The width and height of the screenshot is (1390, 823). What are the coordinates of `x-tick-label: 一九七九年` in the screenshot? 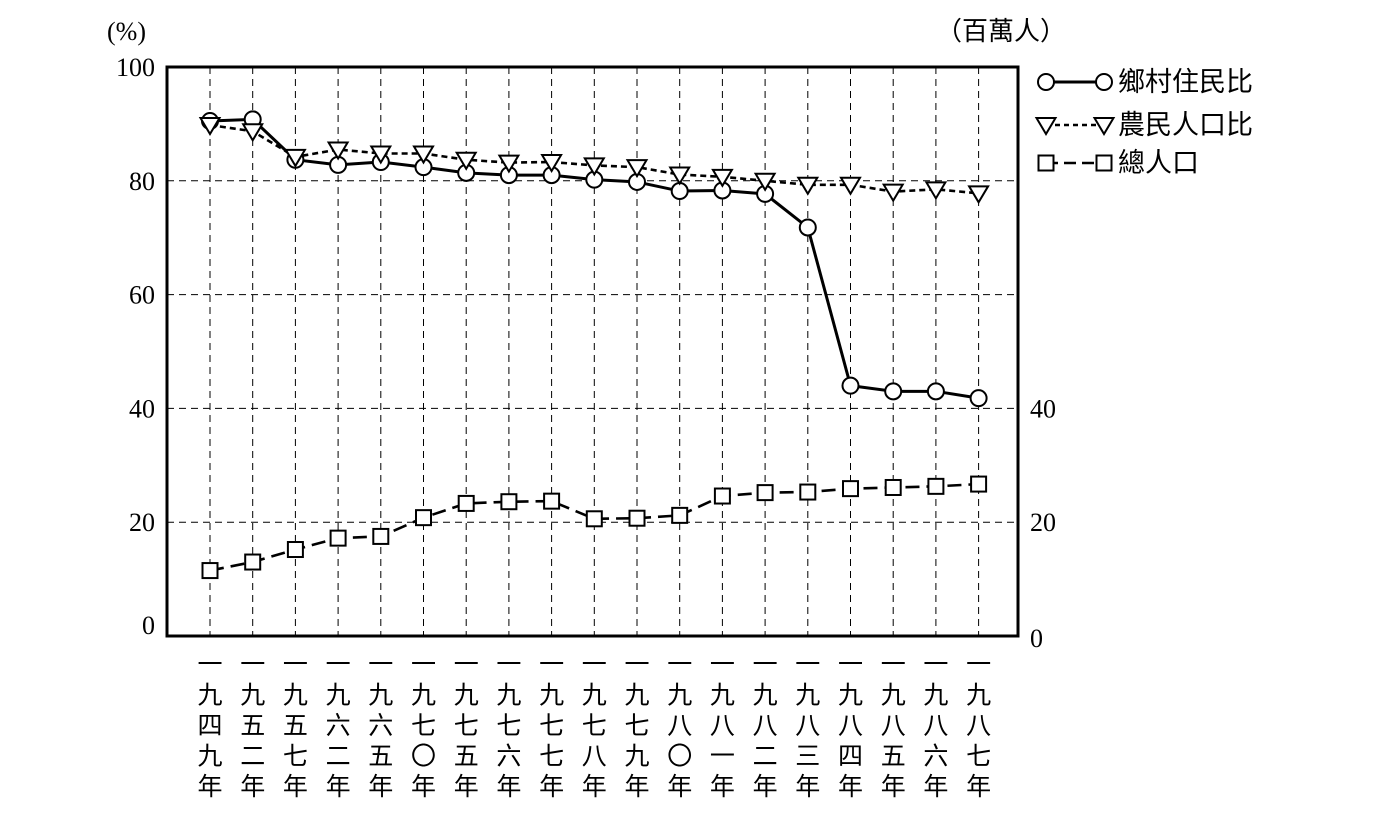 It's located at (636, 726).